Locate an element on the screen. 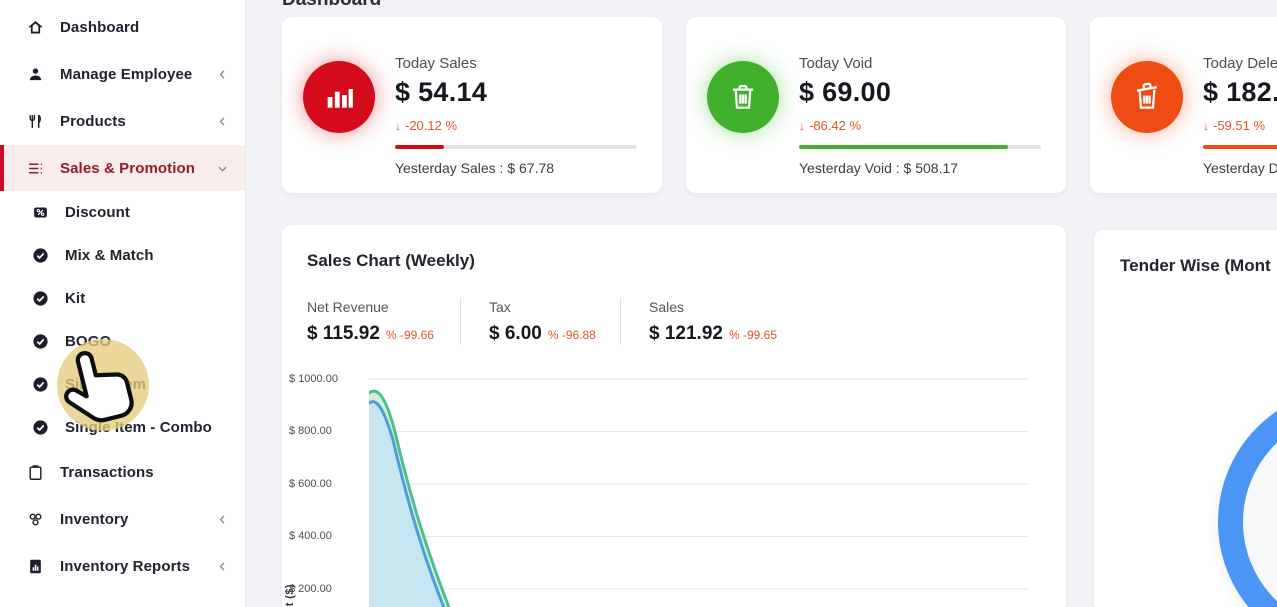 This screenshot has width=1277, height=607. y-tick: $ 200.00 is located at coordinates (310, 589).